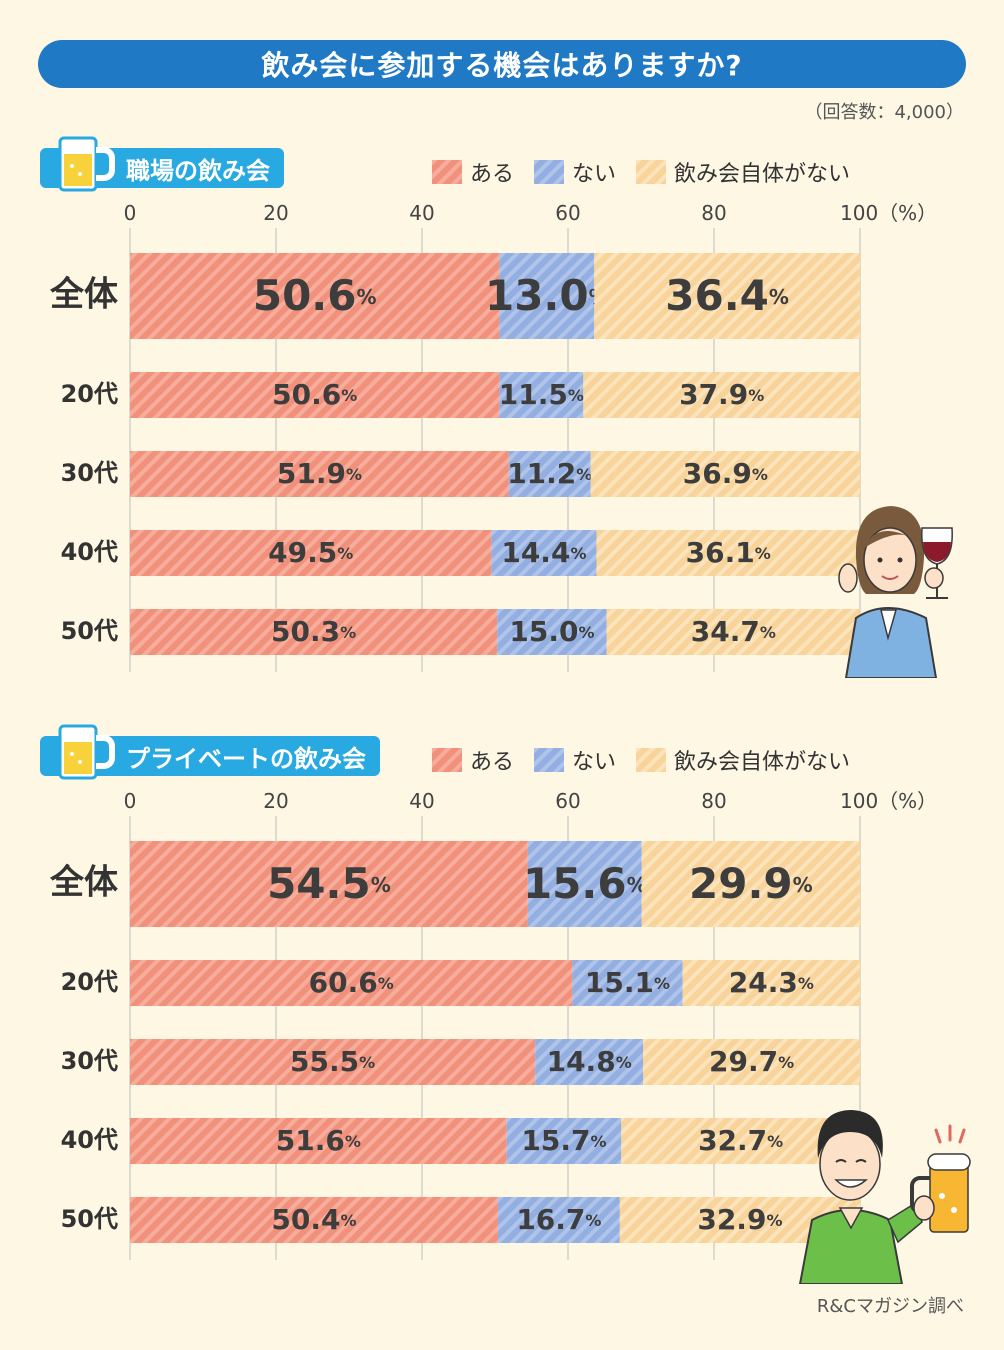 The image size is (1004, 1350). I want to click on data-label: 32.7%, so click(740, 1140).